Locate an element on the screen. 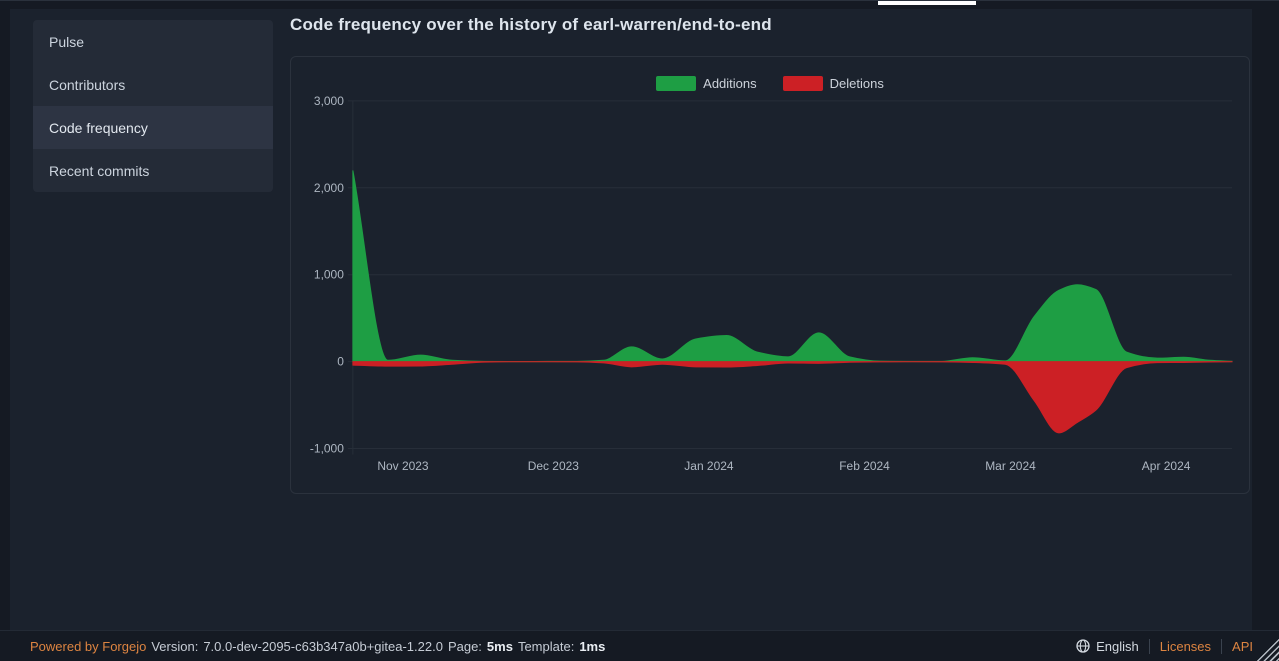  sidebar-item-recent-commits: Recent commits is located at coordinates (99, 170).